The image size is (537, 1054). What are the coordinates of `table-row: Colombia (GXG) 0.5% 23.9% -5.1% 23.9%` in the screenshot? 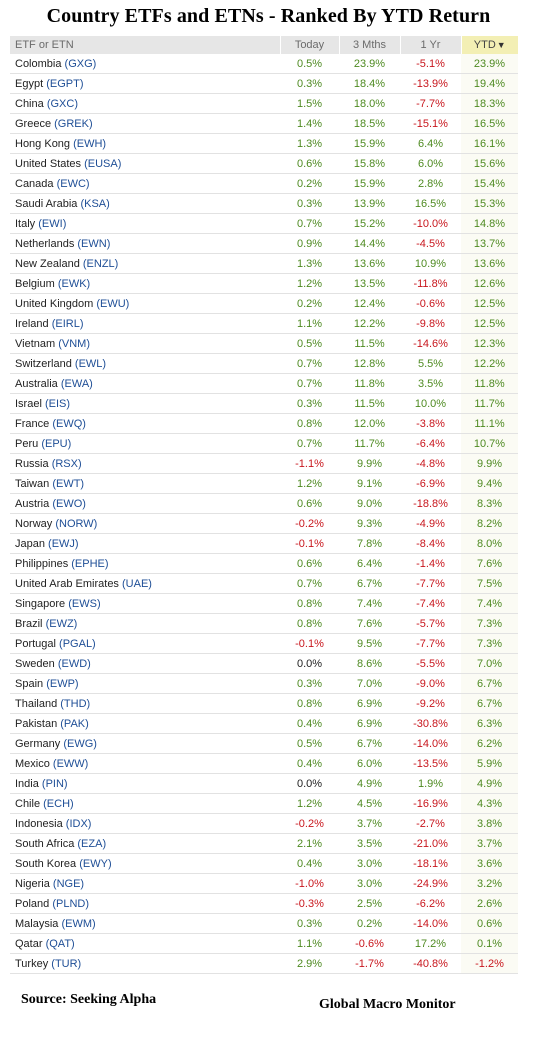 It's located at (264, 64).